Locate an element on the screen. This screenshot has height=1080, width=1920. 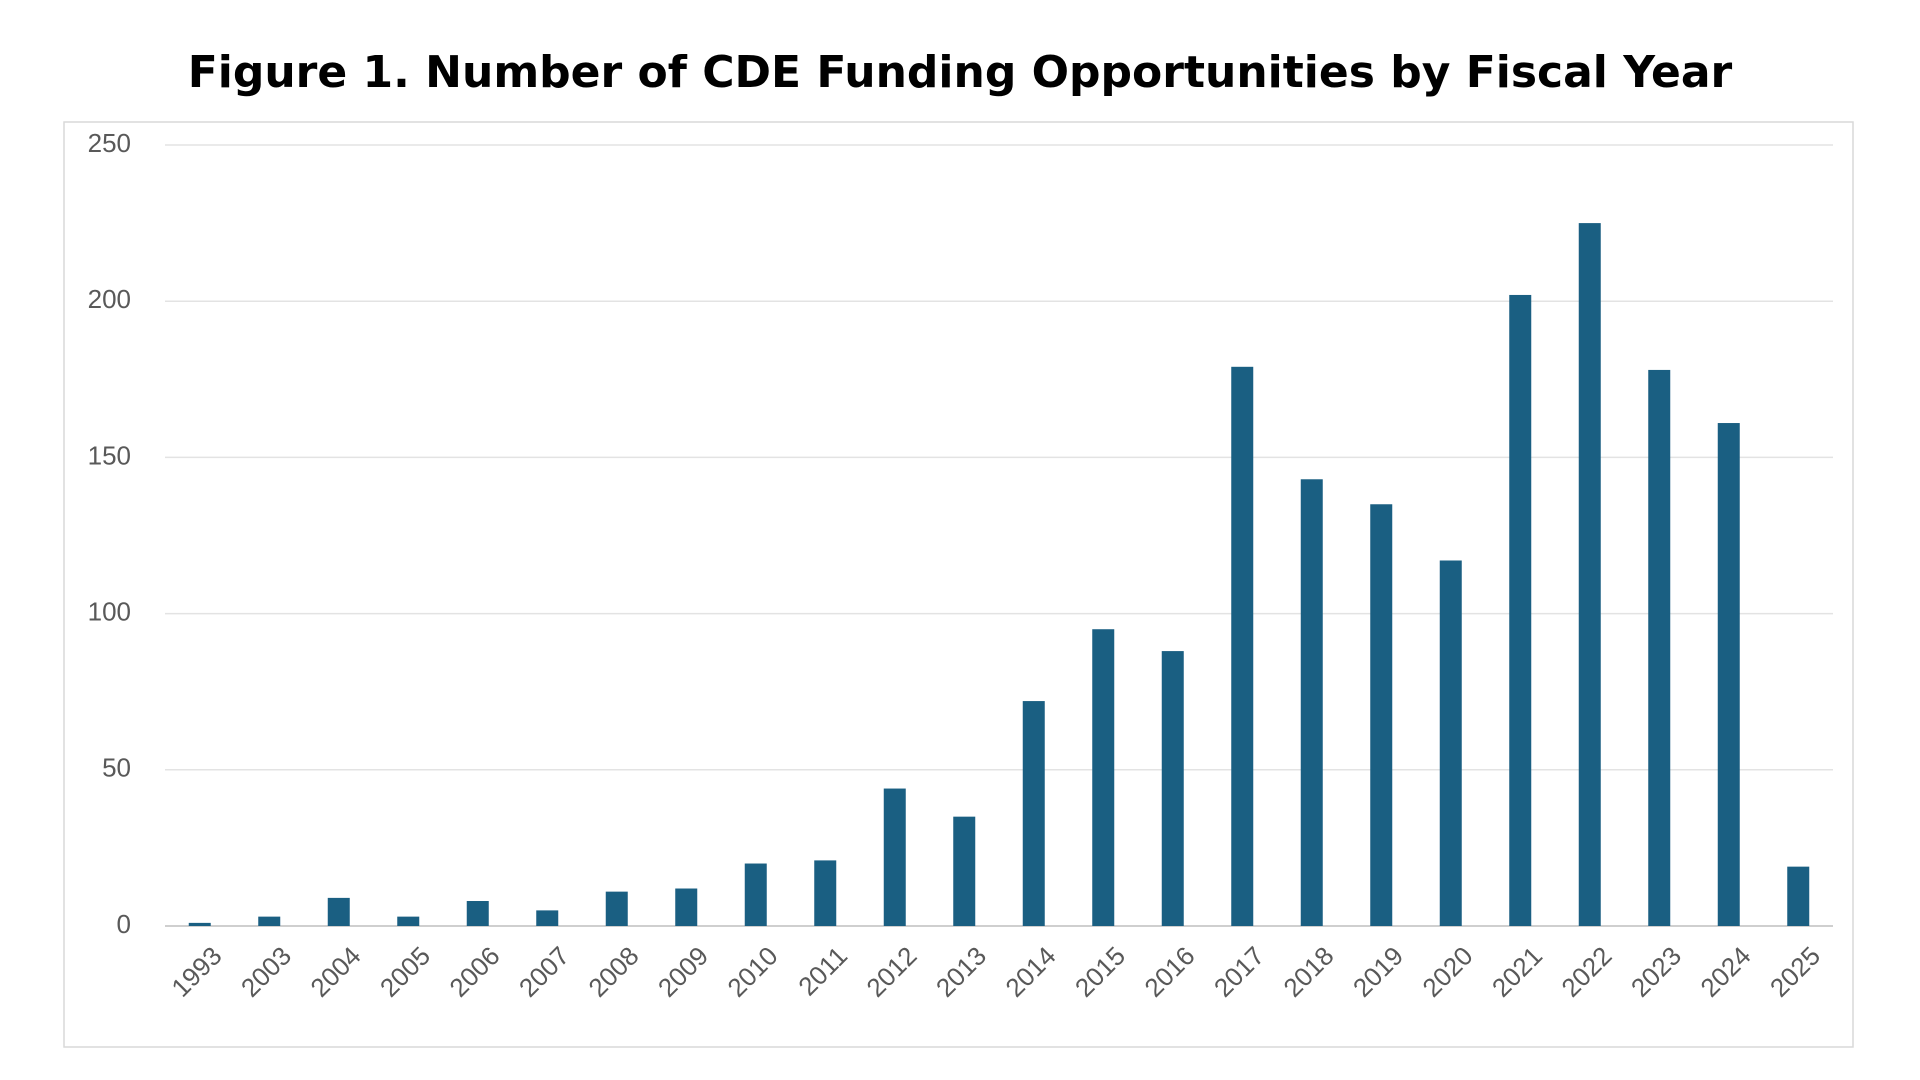
x-tick-label: 2007 is located at coordinates (544, 972).